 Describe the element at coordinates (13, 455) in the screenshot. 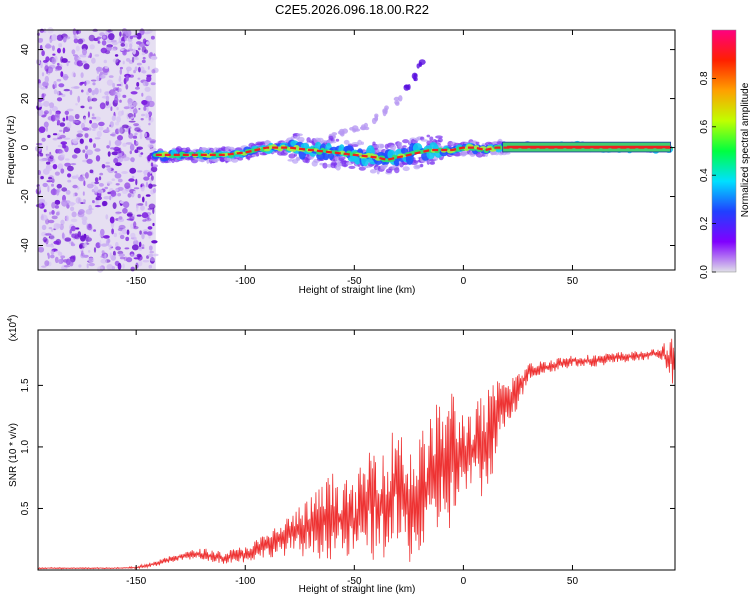

I see `bottom-y-axis-label: SNR (10 * v/v)` at that location.